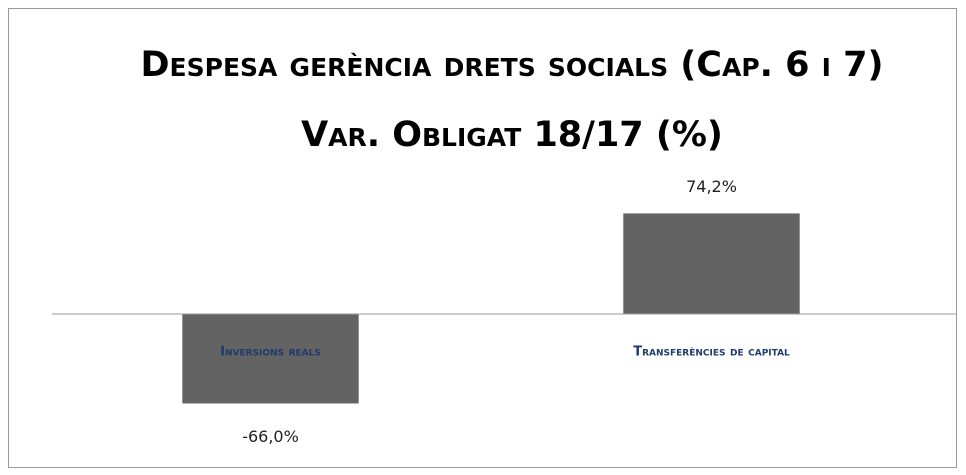  What do you see at coordinates (270, 436) in the screenshot?
I see `value-label: -66,0%` at bounding box center [270, 436].